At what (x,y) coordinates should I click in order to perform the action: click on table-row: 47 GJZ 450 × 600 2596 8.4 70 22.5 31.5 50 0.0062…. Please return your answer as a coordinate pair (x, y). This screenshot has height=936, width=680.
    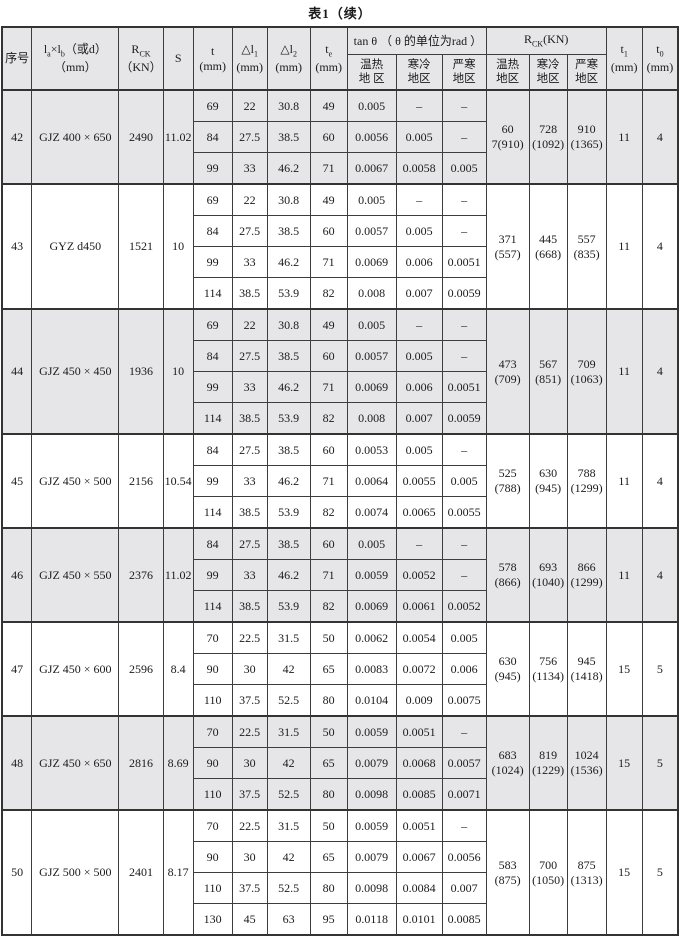
    Looking at the image, I should click on (340, 669).